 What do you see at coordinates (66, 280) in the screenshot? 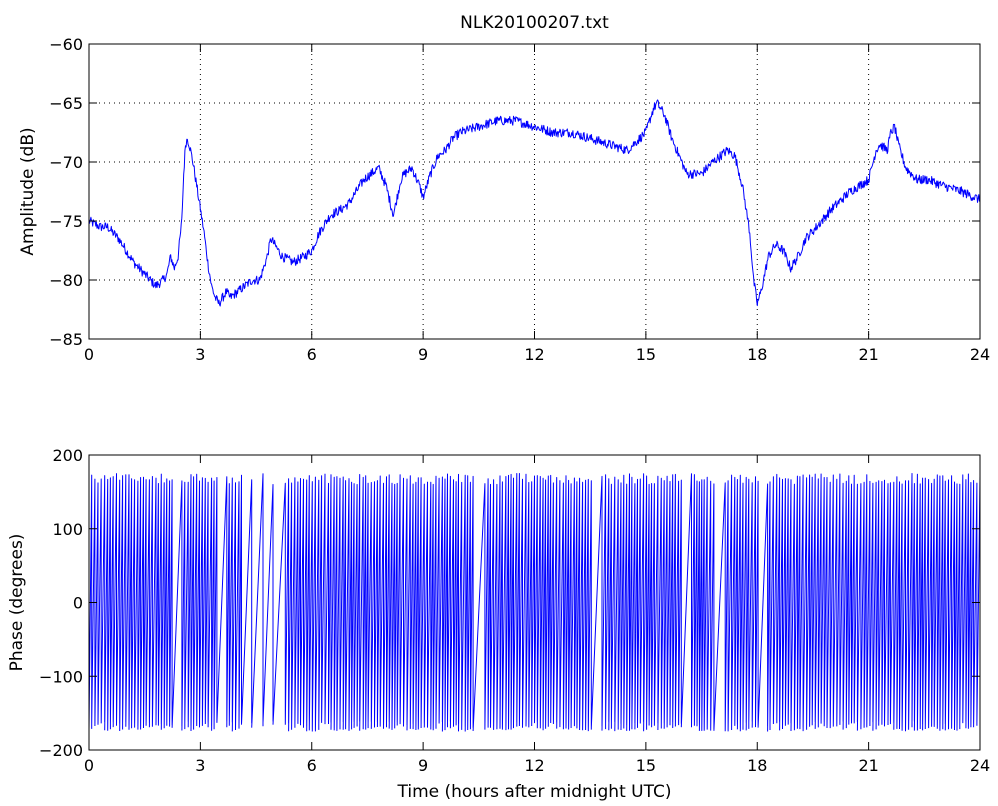
I see `y-tick-label: −80` at bounding box center [66, 280].